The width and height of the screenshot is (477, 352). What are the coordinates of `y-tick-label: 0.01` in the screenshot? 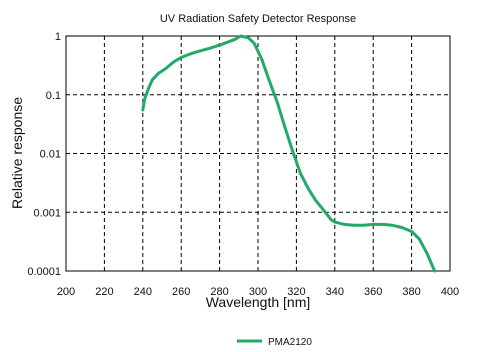 It's located at (50, 155).